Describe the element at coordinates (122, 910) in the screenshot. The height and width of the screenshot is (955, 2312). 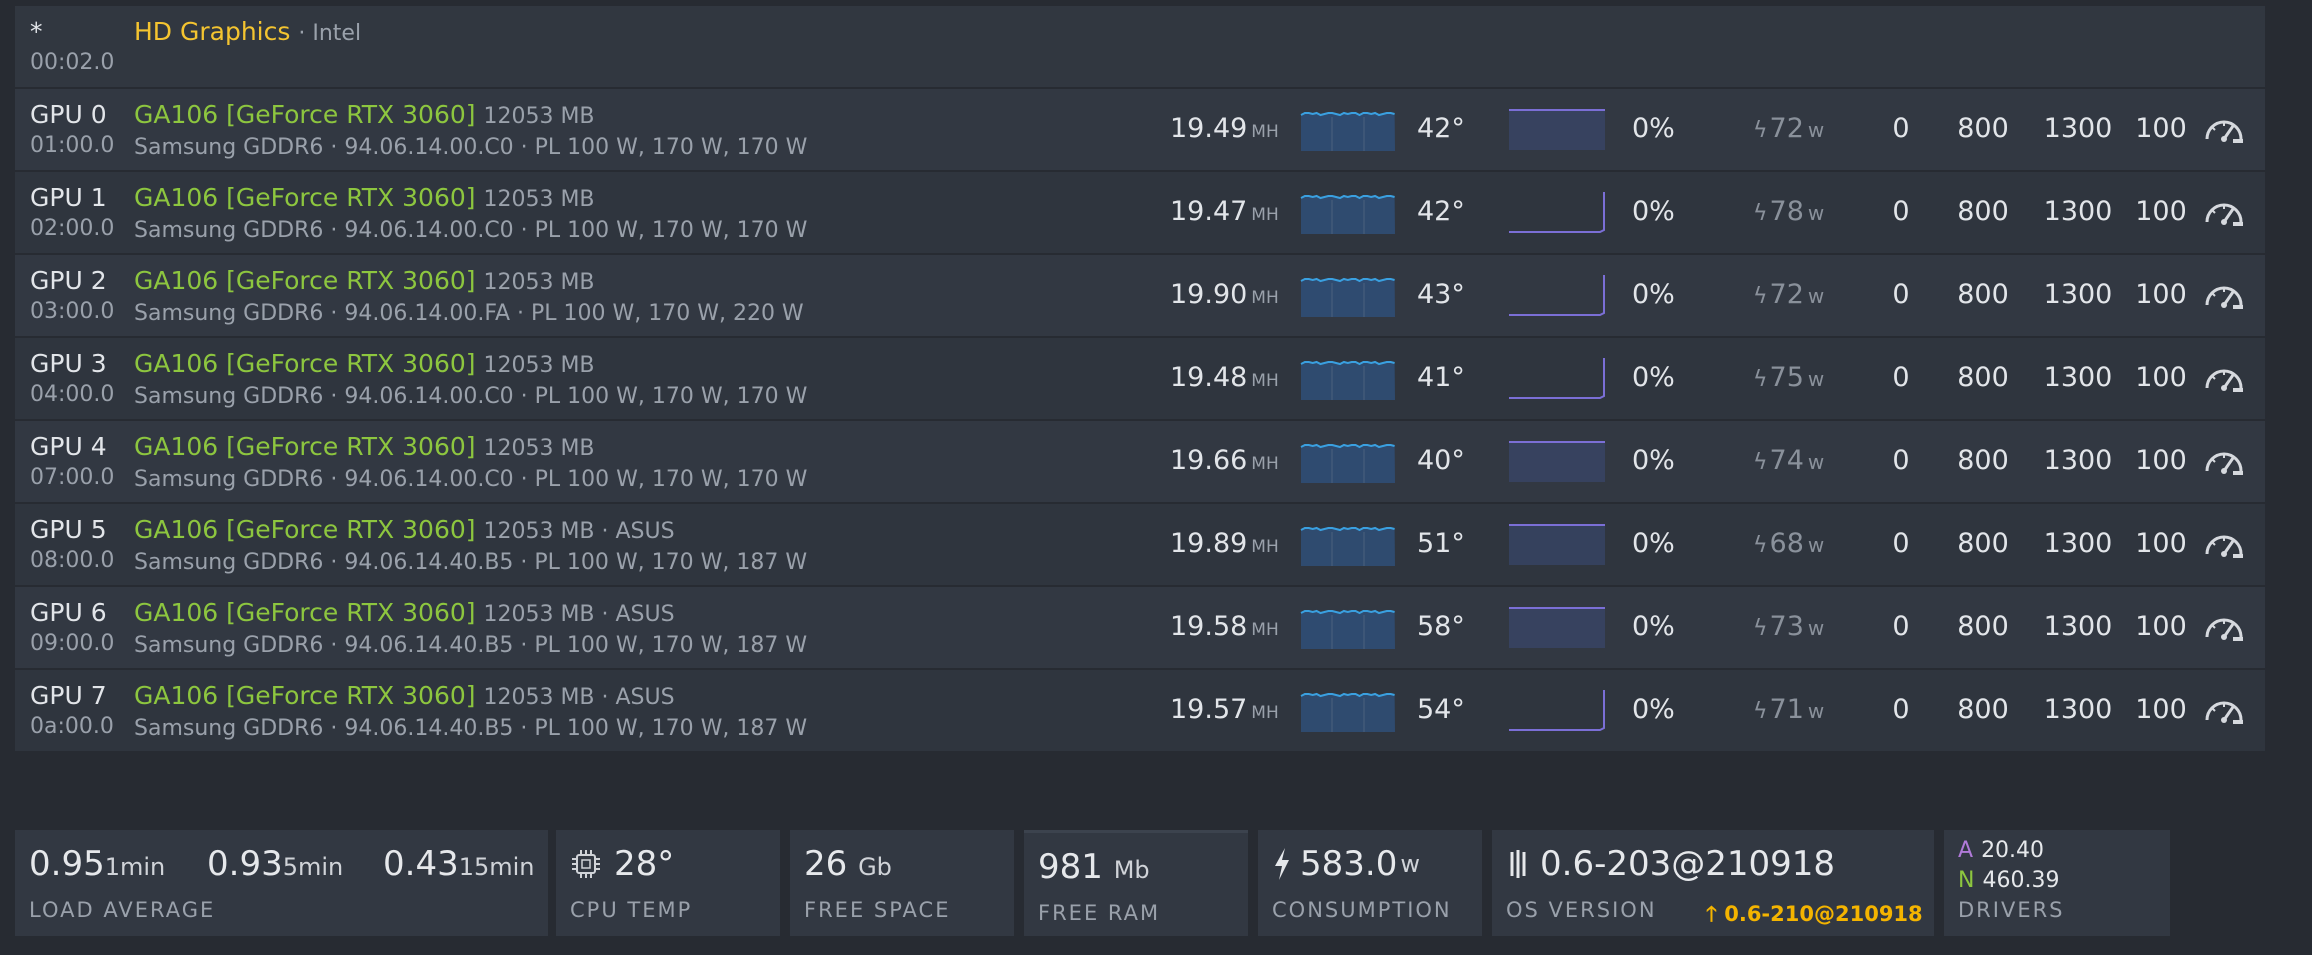
I see `load-average-label: LOAD AVERAGE` at that location.